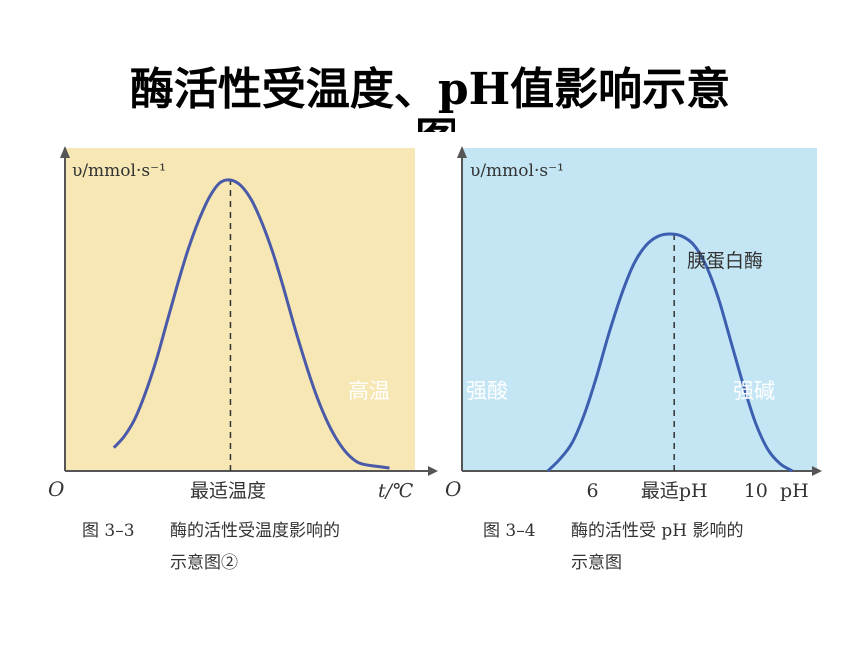 The width and height of the screenshot is (860, 645). Describe the element at coordinates (754, 391) in the screenshot. I see `overlay-label-strong-base: 强碱` at that location.